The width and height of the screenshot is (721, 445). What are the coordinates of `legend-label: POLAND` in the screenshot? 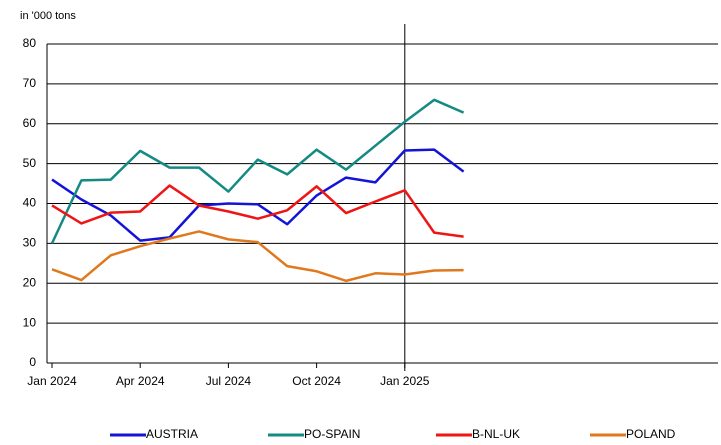 It's located at (651, 434).